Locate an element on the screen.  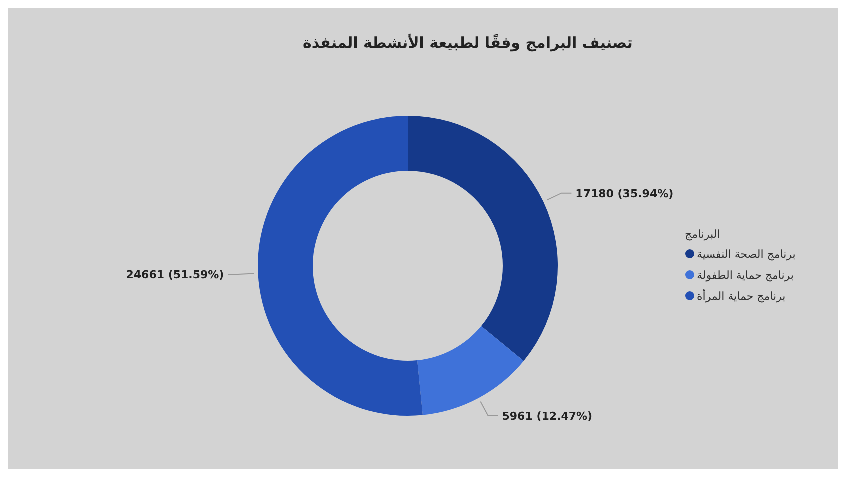
legend-title: البرنامج is located at coordinates (702, 234).